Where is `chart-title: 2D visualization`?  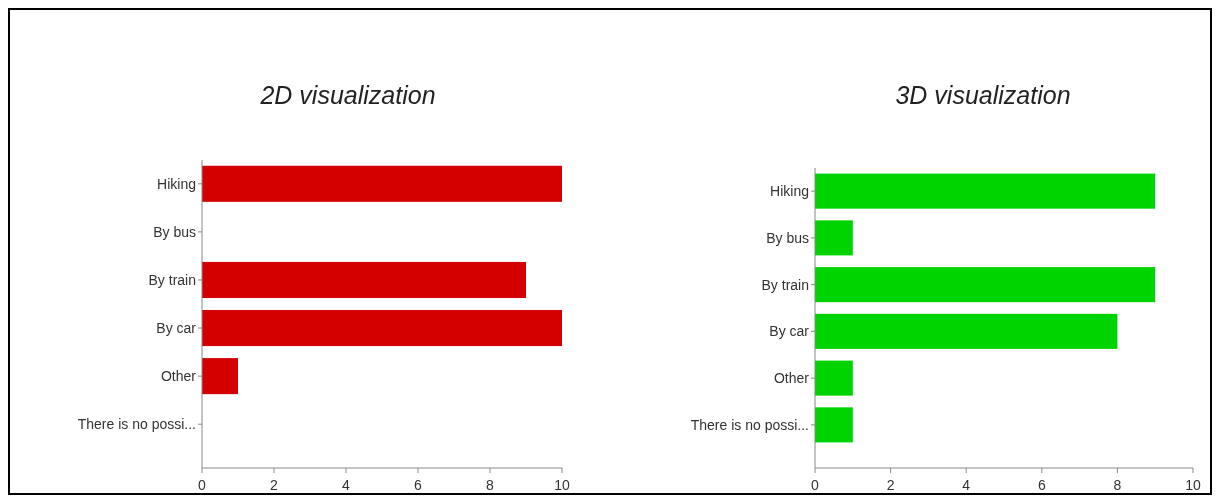 chart-title: 2D visualization is located at coordinates (347, 95).